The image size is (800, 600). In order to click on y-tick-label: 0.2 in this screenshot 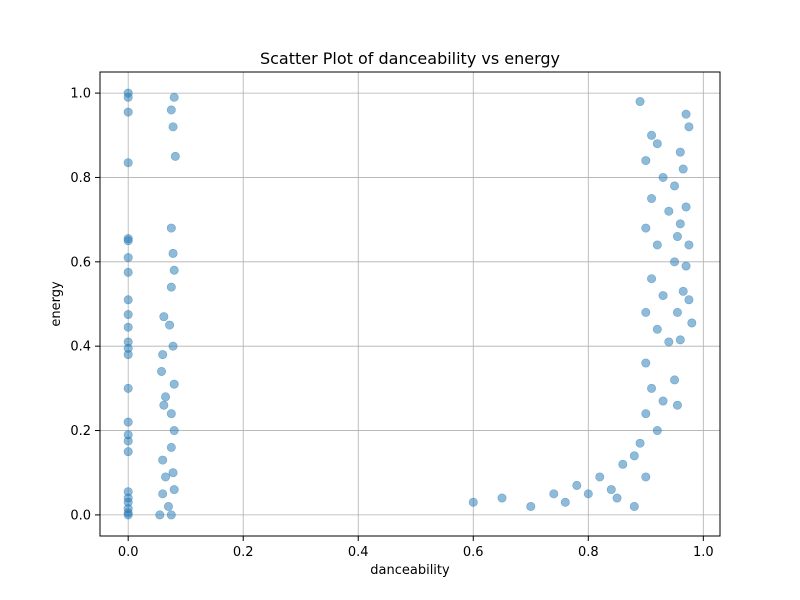, I will do `click(80, 431)`.